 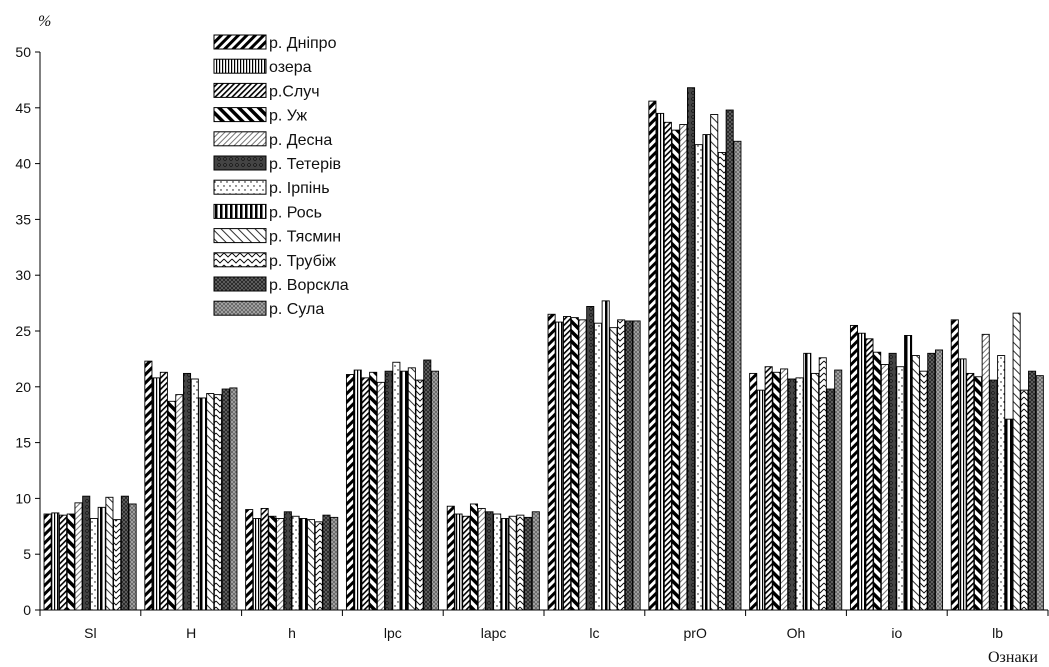 I want to click on legend-label: р. Тетерів, so click(x=305, y=164).